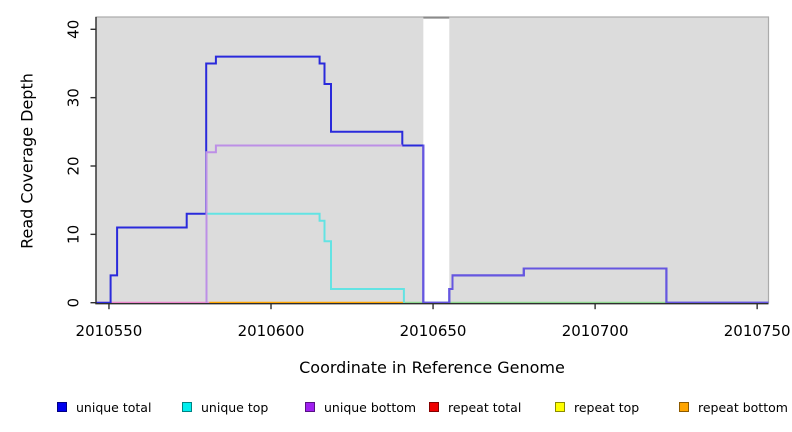  What do you see at coordinates (595, 331) in the screenshot?
I see `x-tick-label: 2010700` at bounding box center [595, 331].